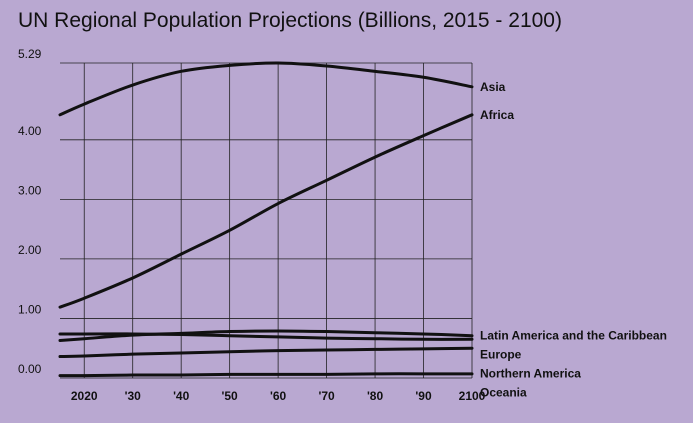  What do you see at coordinates (472, 396) in the screenshot?
I see `x-tick-label: 2100` at bounding box center [472, 396].